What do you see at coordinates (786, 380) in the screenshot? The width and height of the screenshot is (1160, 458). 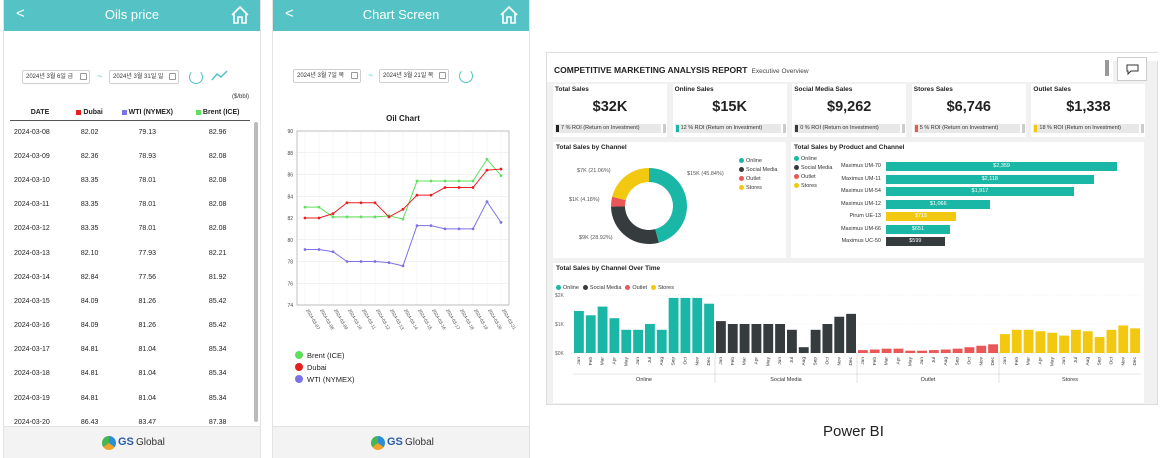 I see `group-label: Social Media` at bounding box center [786, 380].